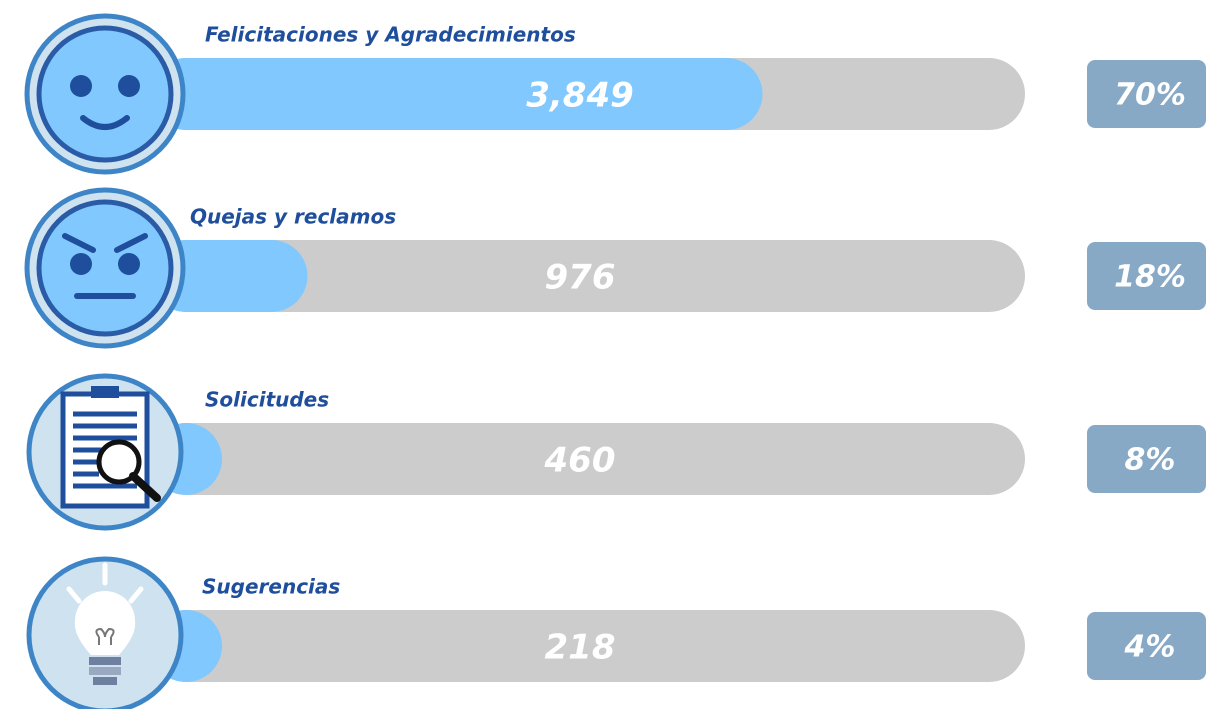  I want to click on category-label: Sugerencias, so click(271, 587).